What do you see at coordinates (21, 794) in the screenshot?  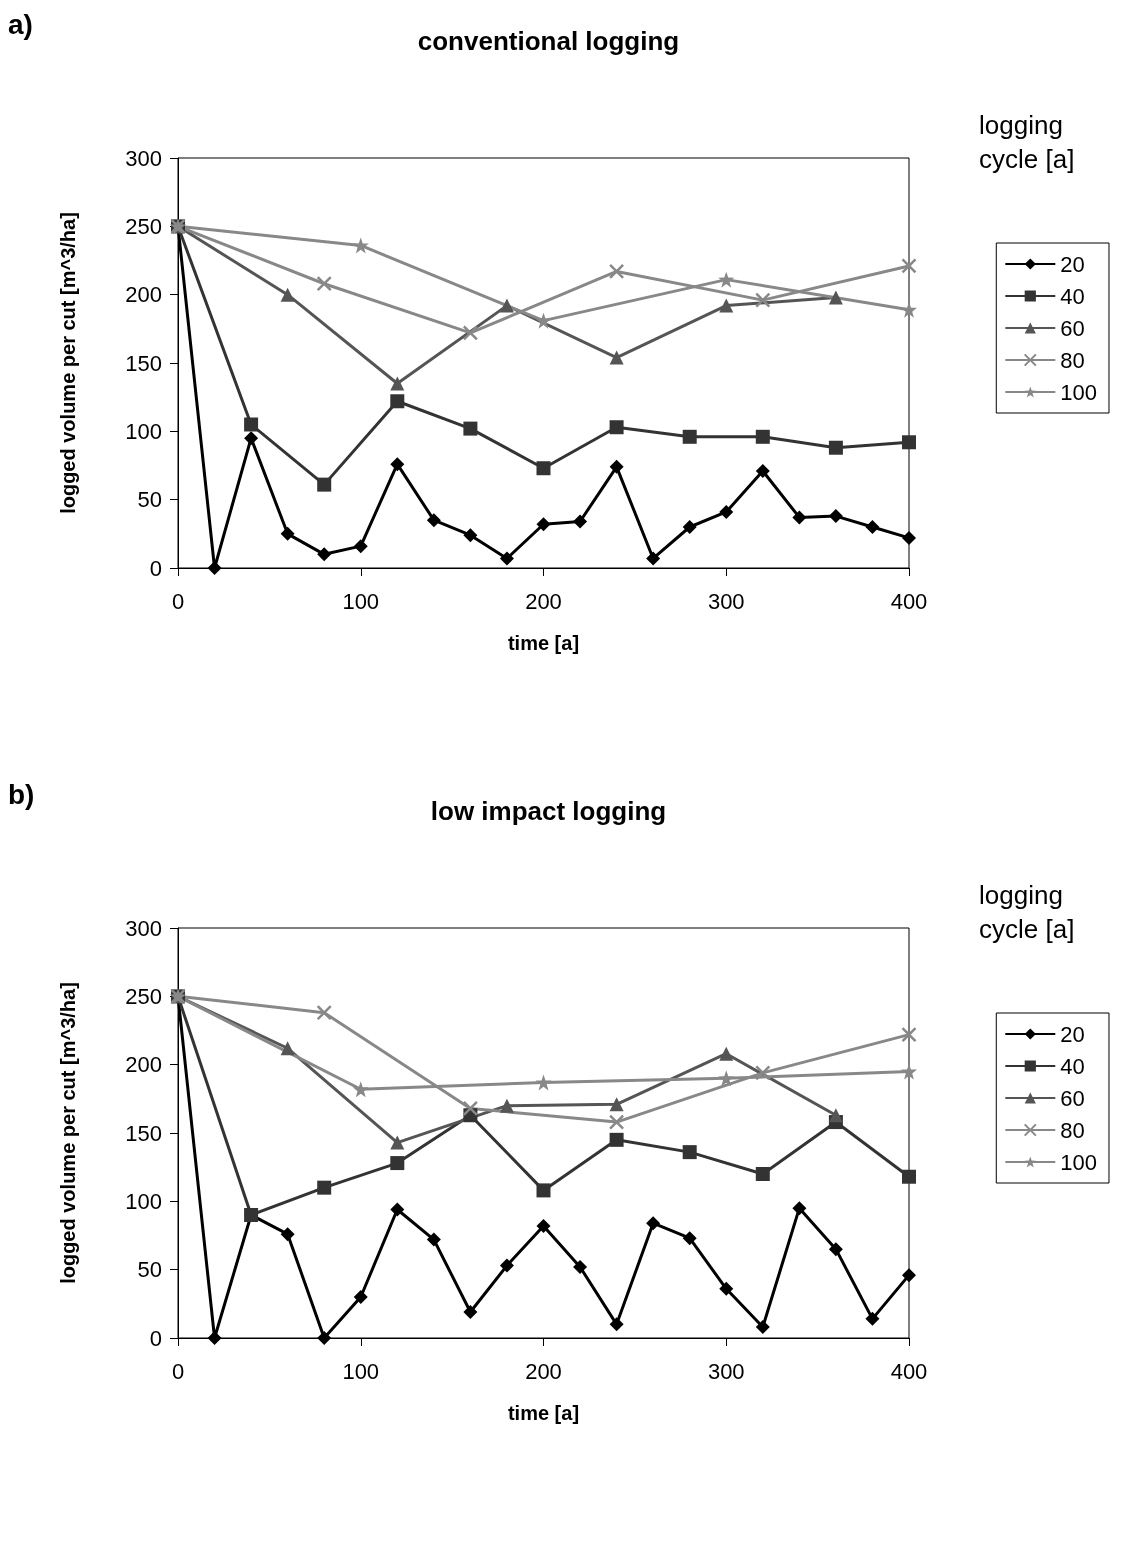 I see `text: b)` at bounding box center [21, 794].